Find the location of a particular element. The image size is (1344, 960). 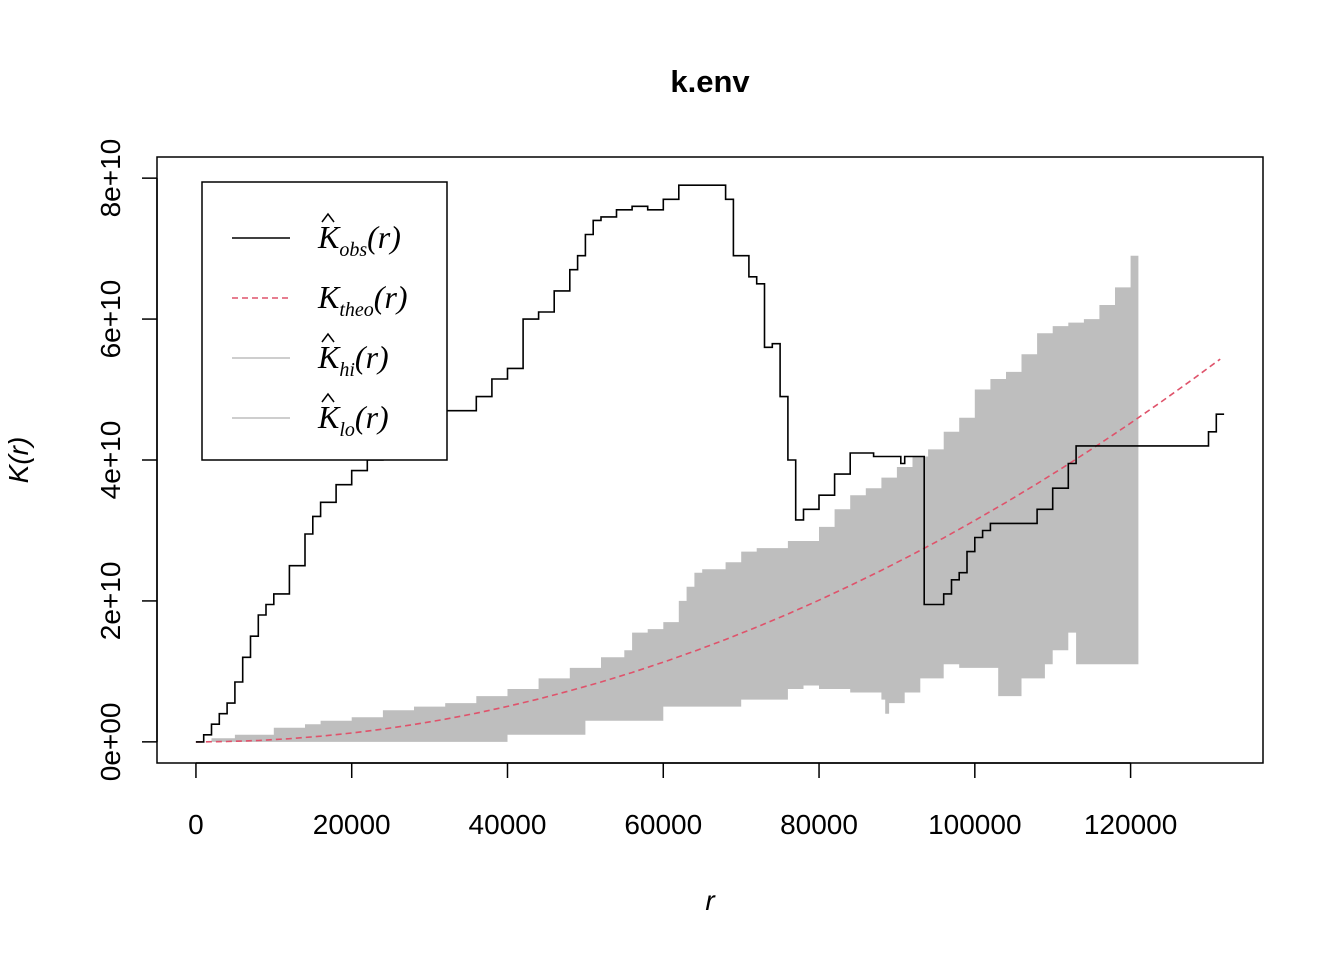

x-tick-label: 100000 is located at coordinates (974, 824).